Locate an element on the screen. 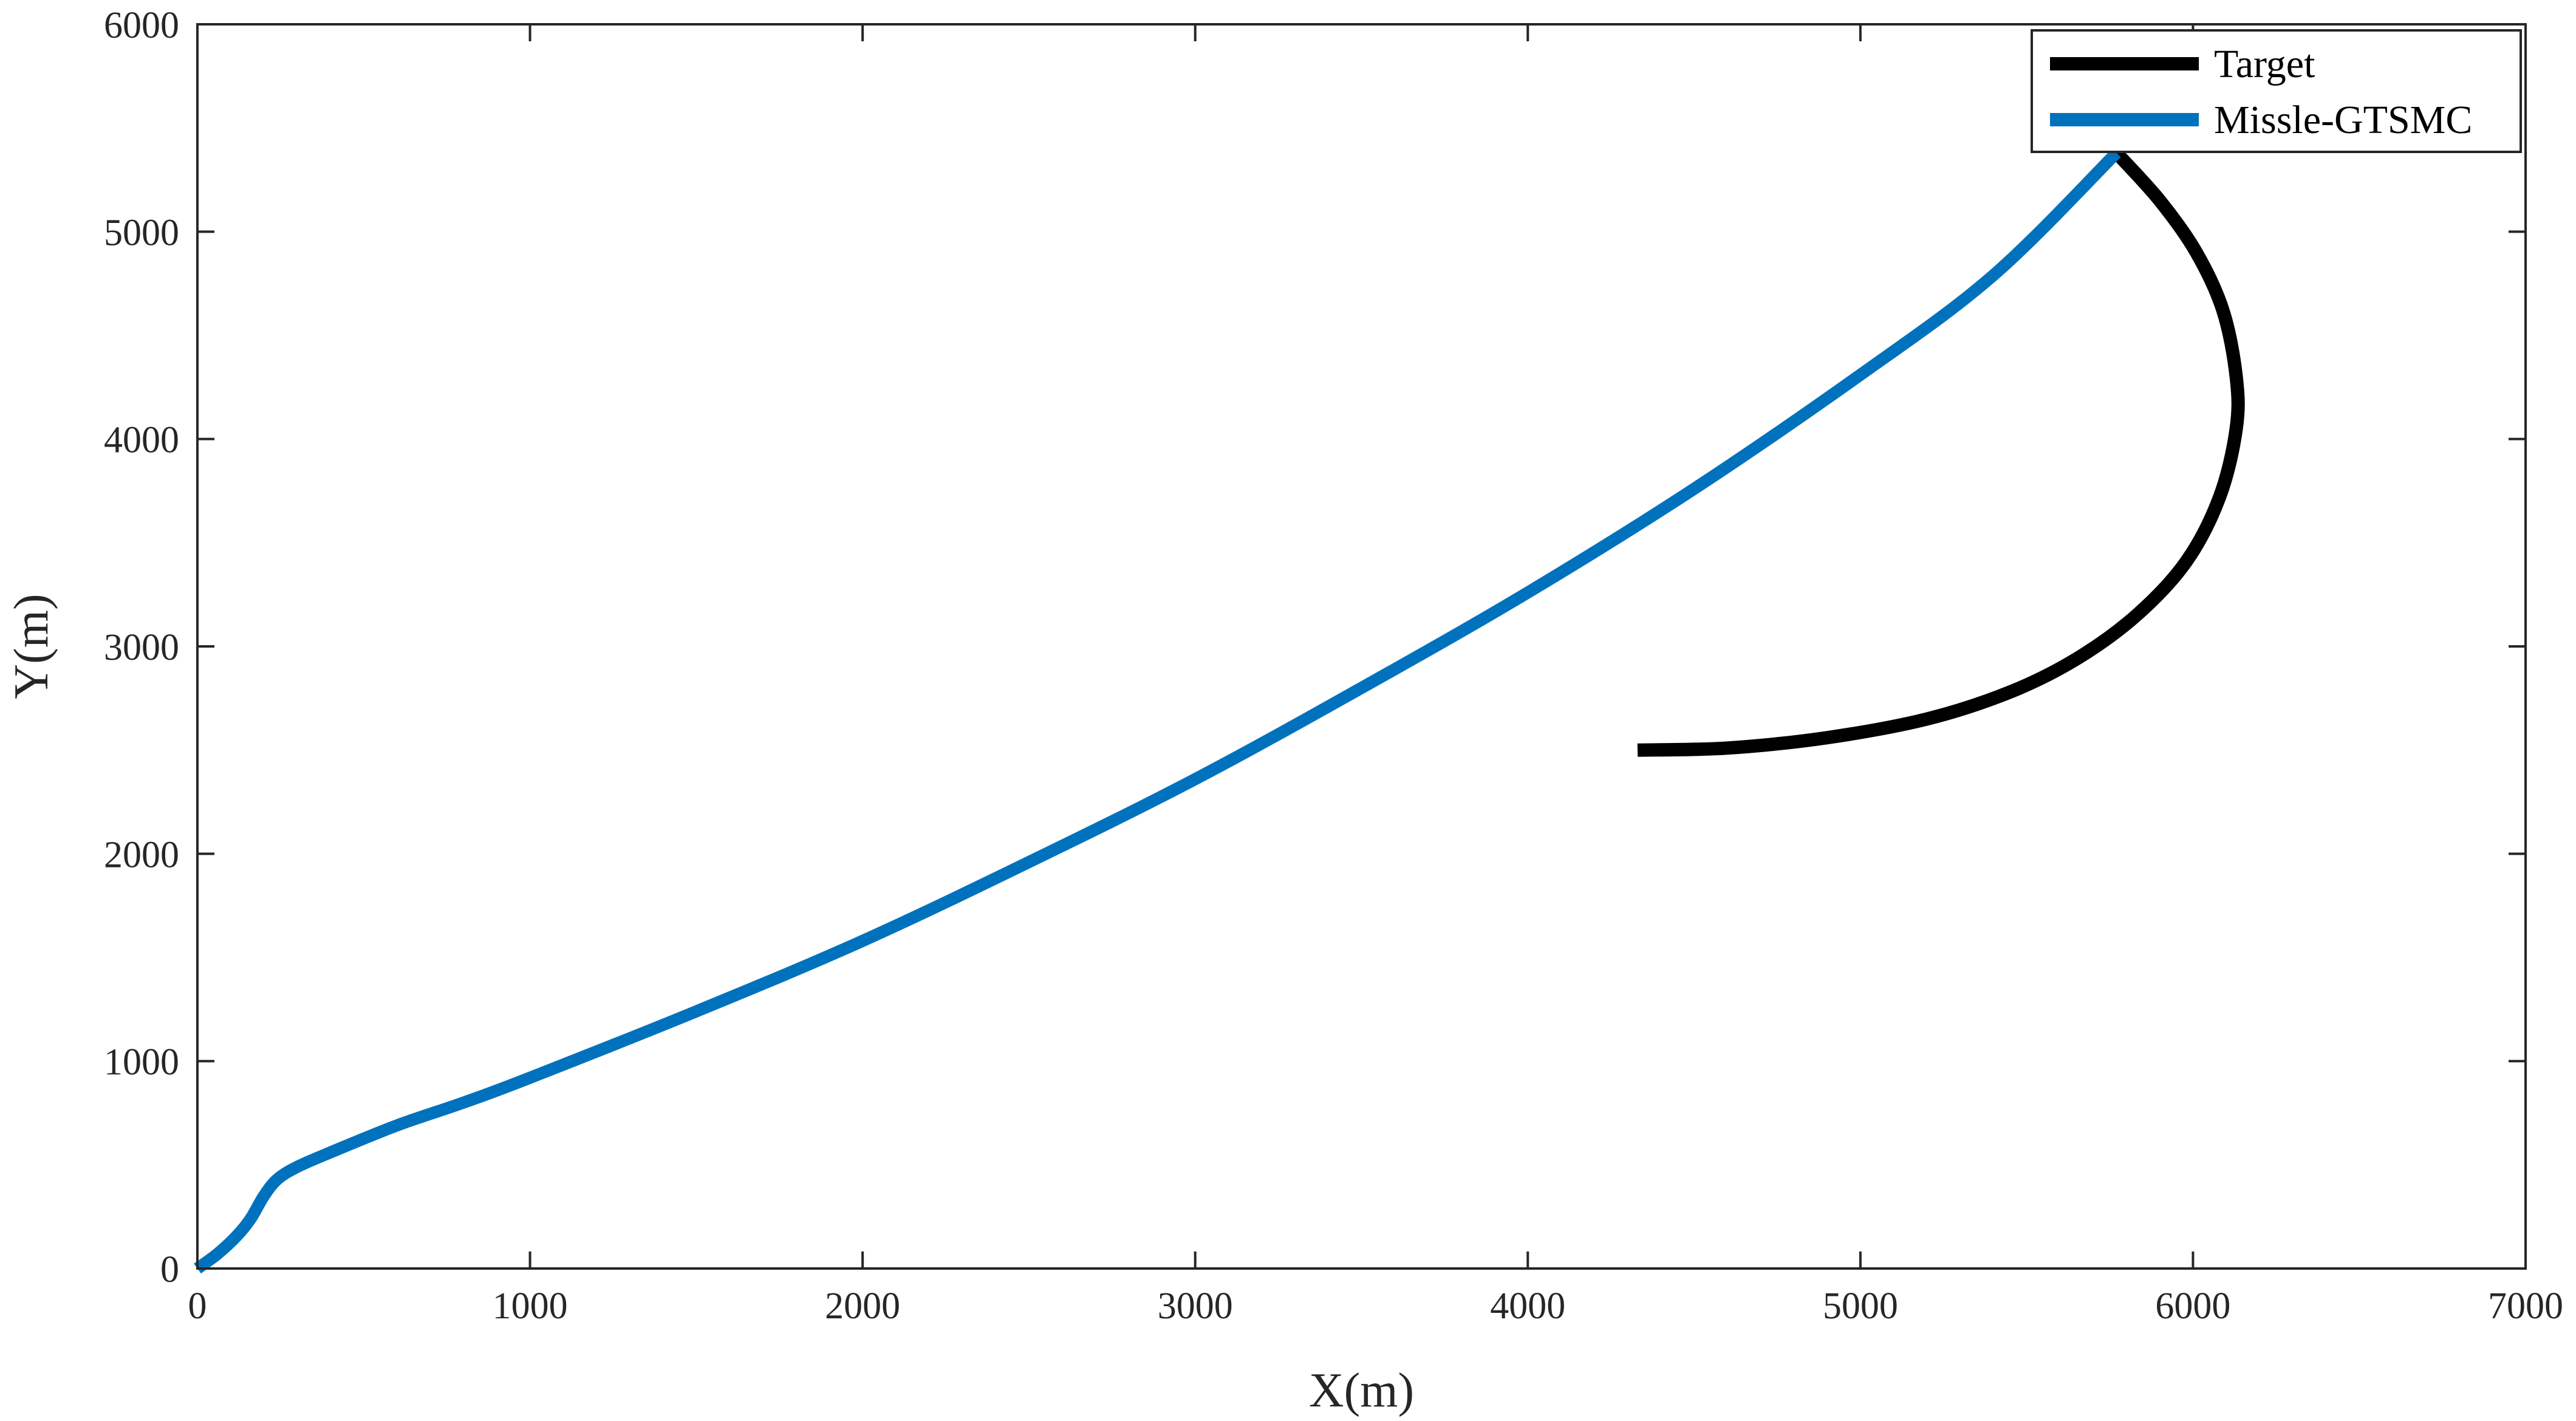  x-tick-label: 1000 is located at coordinates (530, 1306).